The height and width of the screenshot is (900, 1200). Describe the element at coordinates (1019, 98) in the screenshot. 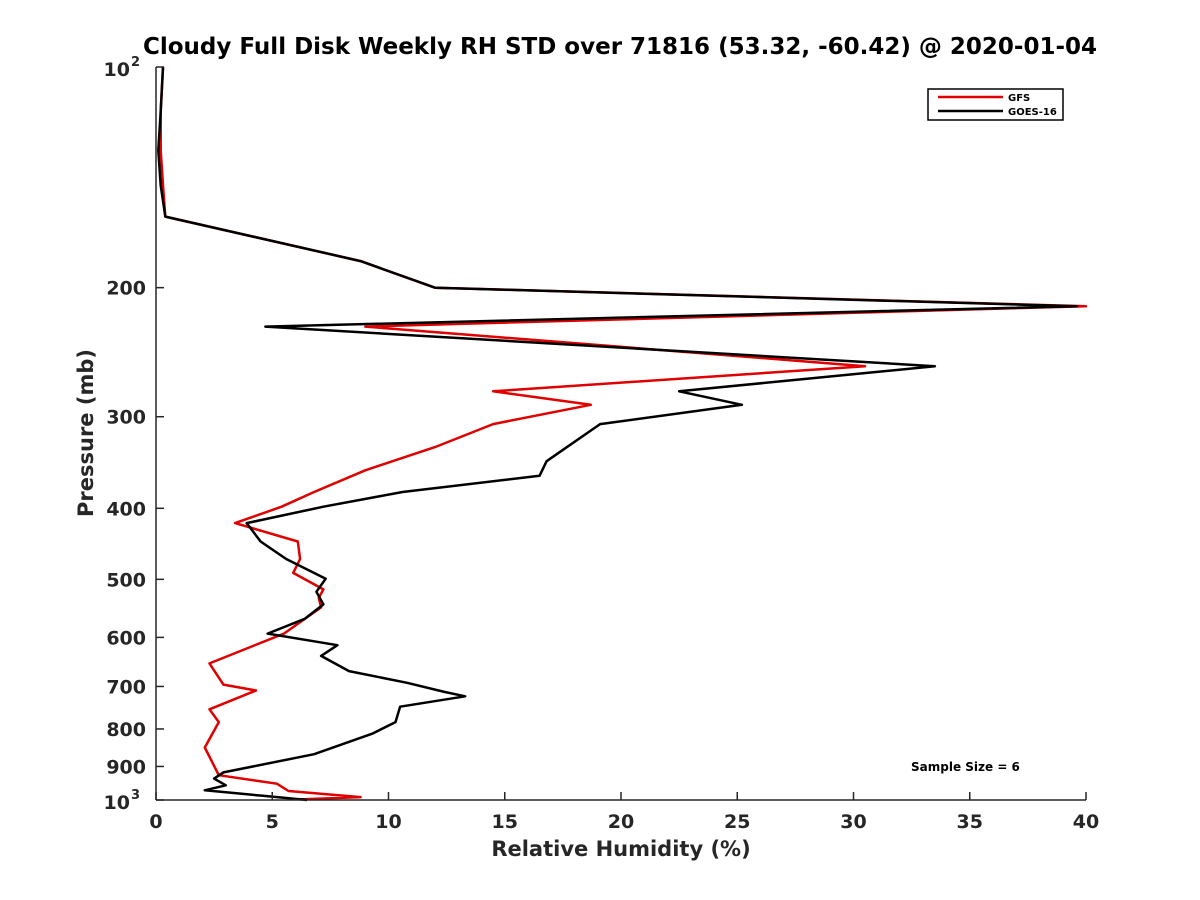

I see `legend-label-gfs: GFS` at that location.